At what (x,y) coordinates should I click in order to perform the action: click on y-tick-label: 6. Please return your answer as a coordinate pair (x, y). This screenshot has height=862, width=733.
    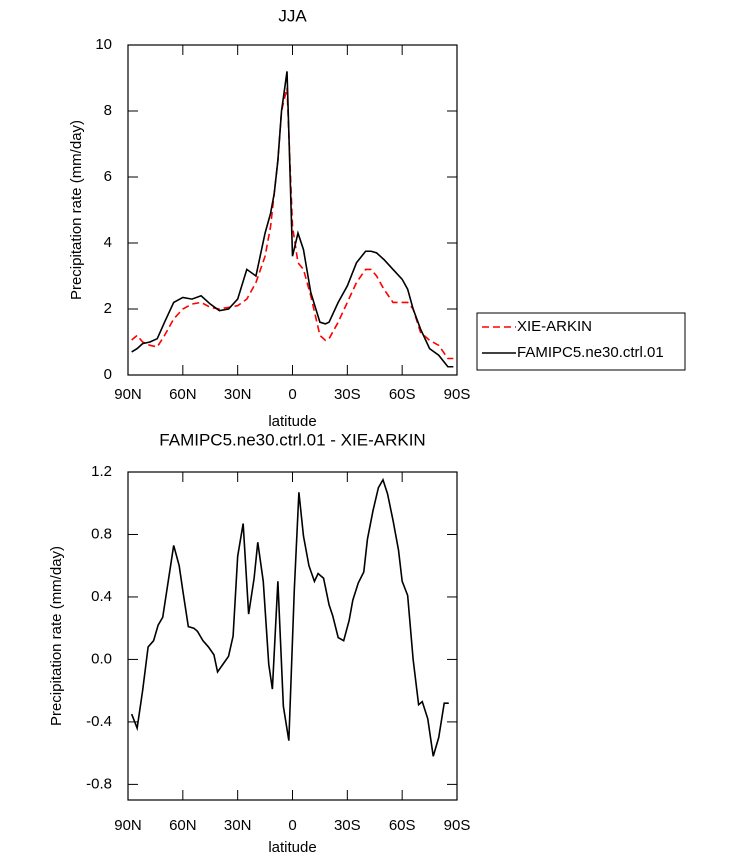
    Looking at the image, I should click on (108, 176).